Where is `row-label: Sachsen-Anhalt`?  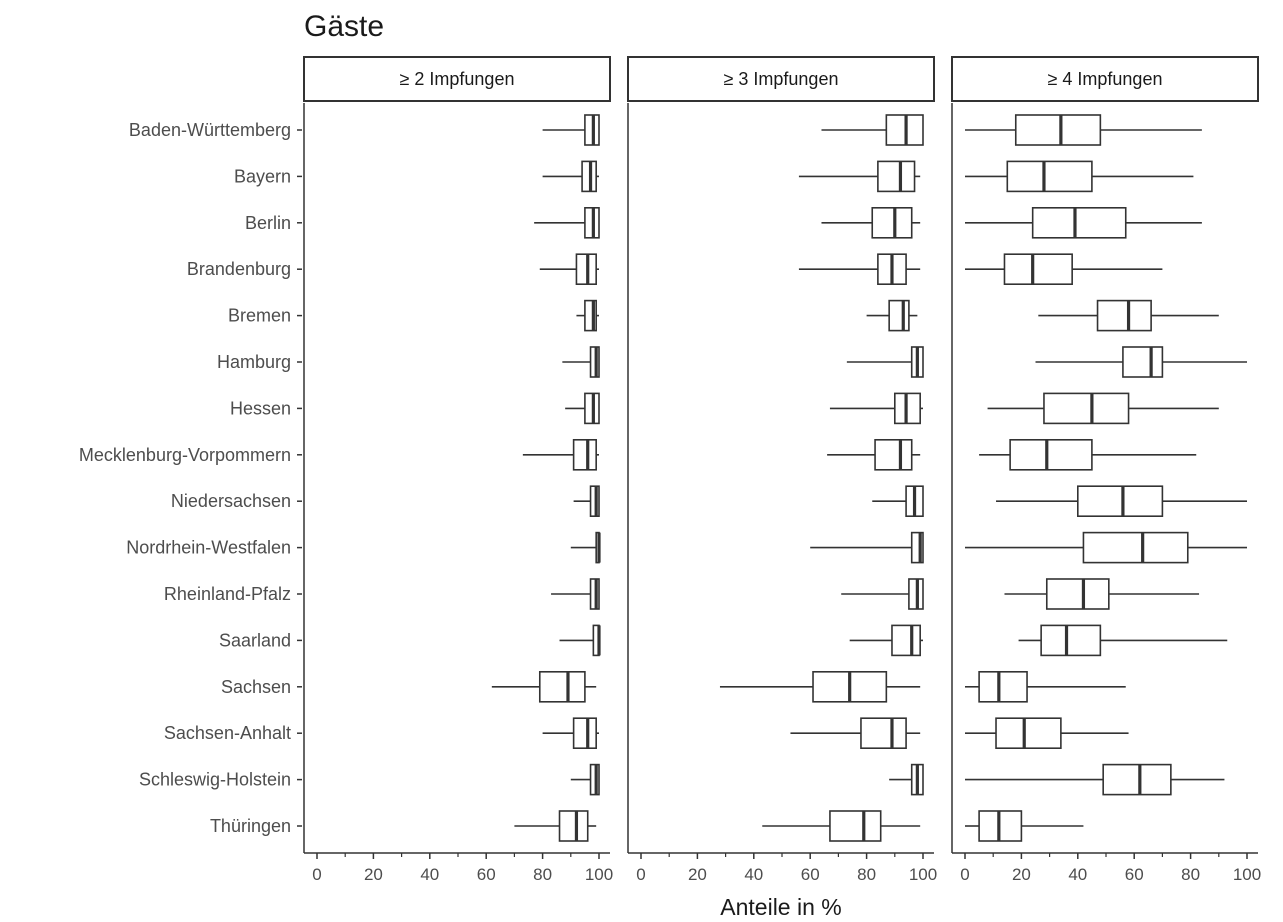
row-label: Sachsen-Anhalt is located at coordinates (227, 733).